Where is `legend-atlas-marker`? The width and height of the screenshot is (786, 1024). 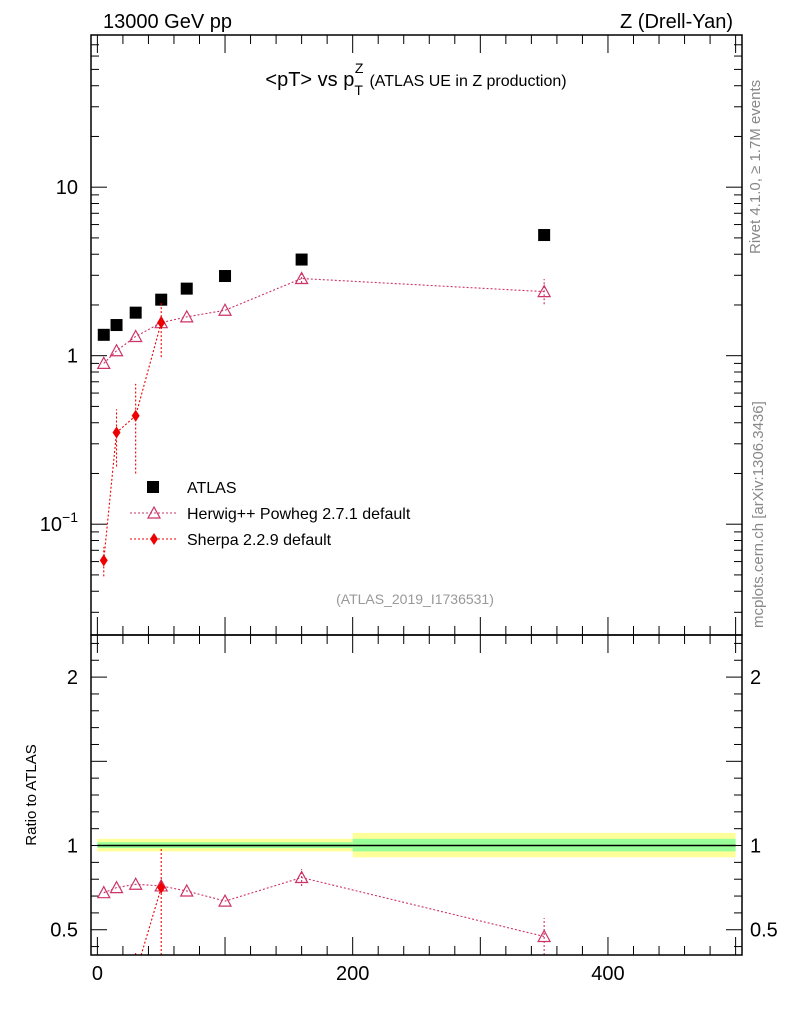 legend-atlas-marker is located at coordinates (153, 487).